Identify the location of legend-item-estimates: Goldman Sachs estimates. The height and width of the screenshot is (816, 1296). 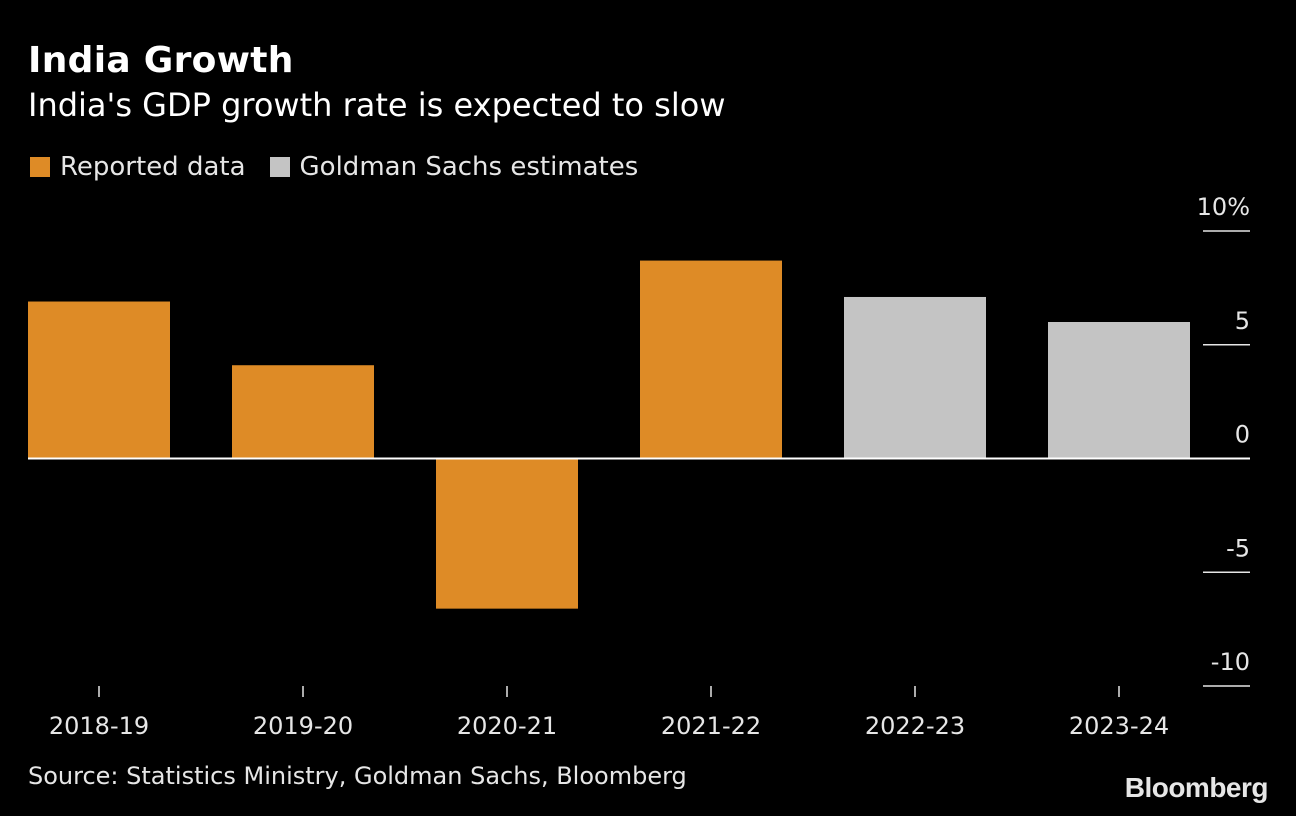
(454, 167).